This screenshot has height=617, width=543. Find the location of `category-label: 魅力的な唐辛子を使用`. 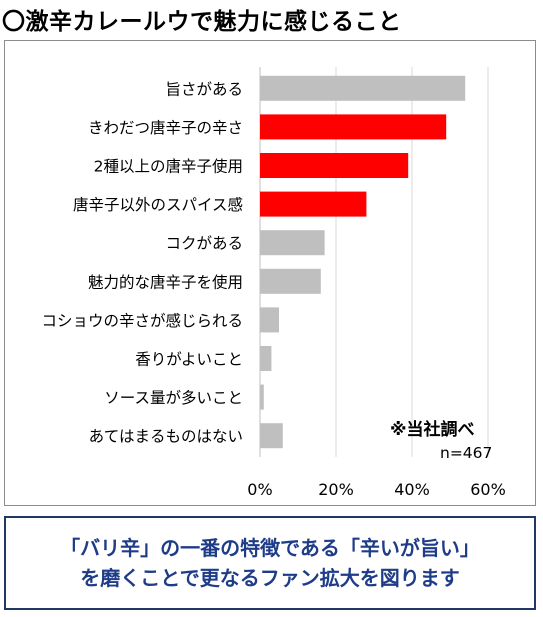

category-label: 魅力的な唐辛子を使用 is located at coordinates (165, 282).